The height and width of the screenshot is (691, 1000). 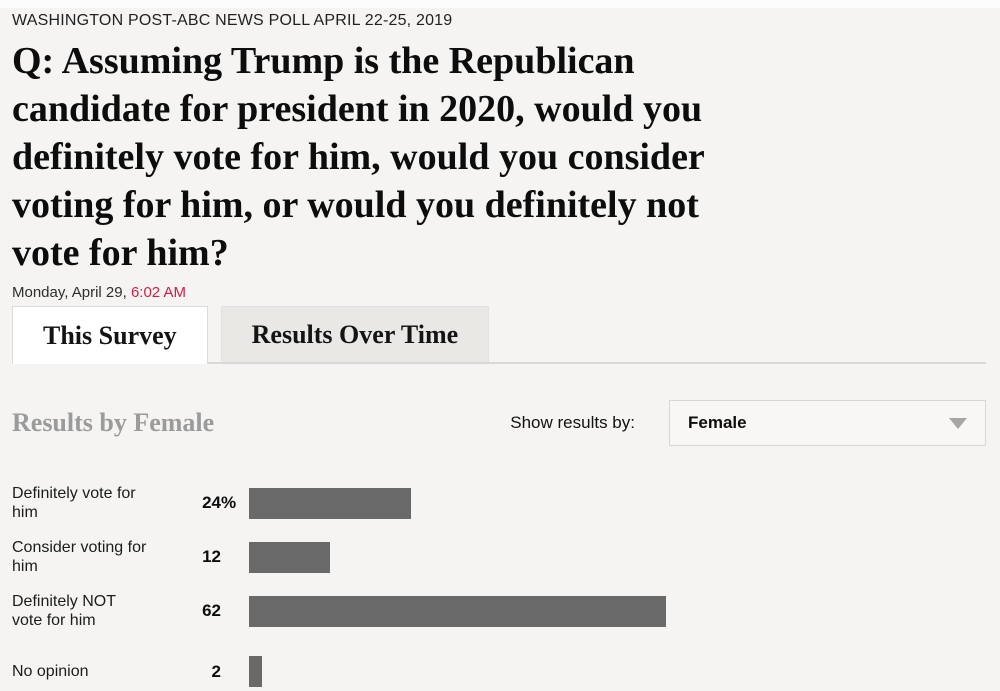 What do you see at coordinates (499, 292) in the screenshot?
I see `timestamp: Monday, April 29, 6:02 AM` at bounding box center [499, 292].